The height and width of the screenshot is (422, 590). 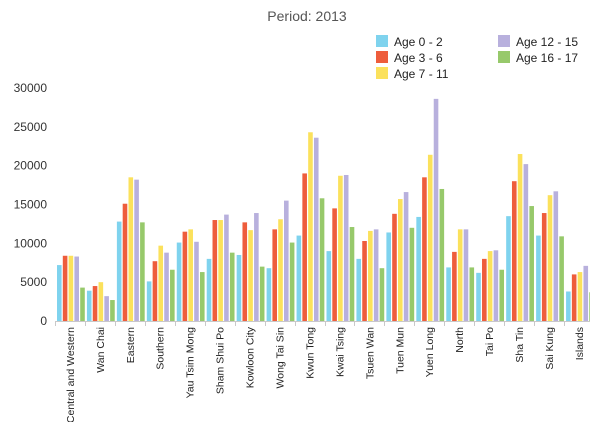 What do you see at coordinates (409, 58) in the screenshot?
I see `legend-item: Age 3 - 6` at bounding box center [409, 58].